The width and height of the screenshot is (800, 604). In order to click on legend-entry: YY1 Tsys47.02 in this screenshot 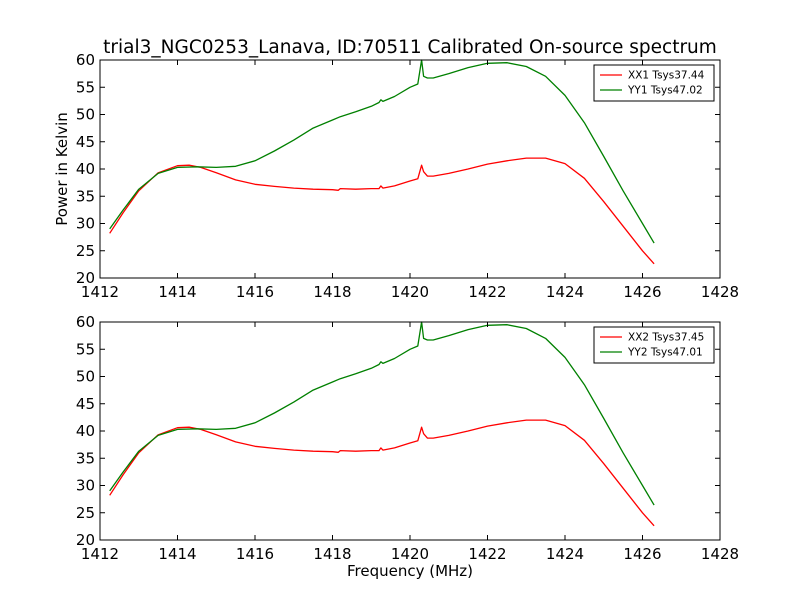, I will do `click(665, 91)`.